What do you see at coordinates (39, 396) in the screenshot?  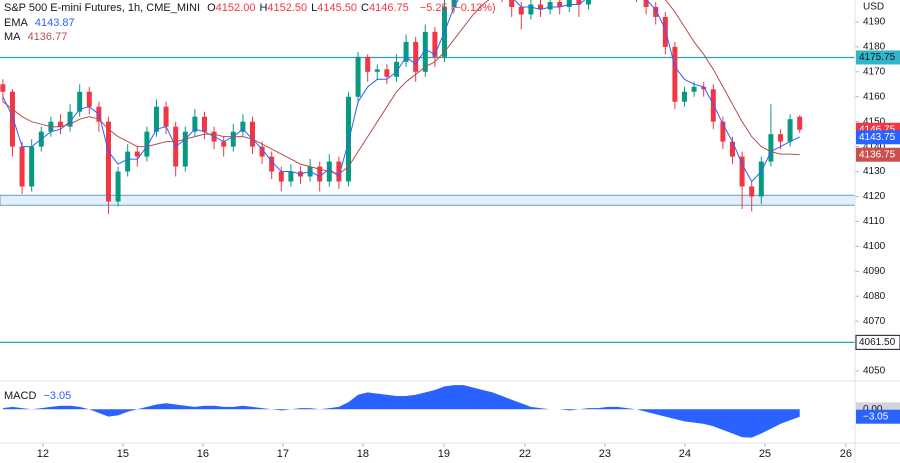 I see `macd-legend: MACD −3.05` at bounding box center [39, 396].